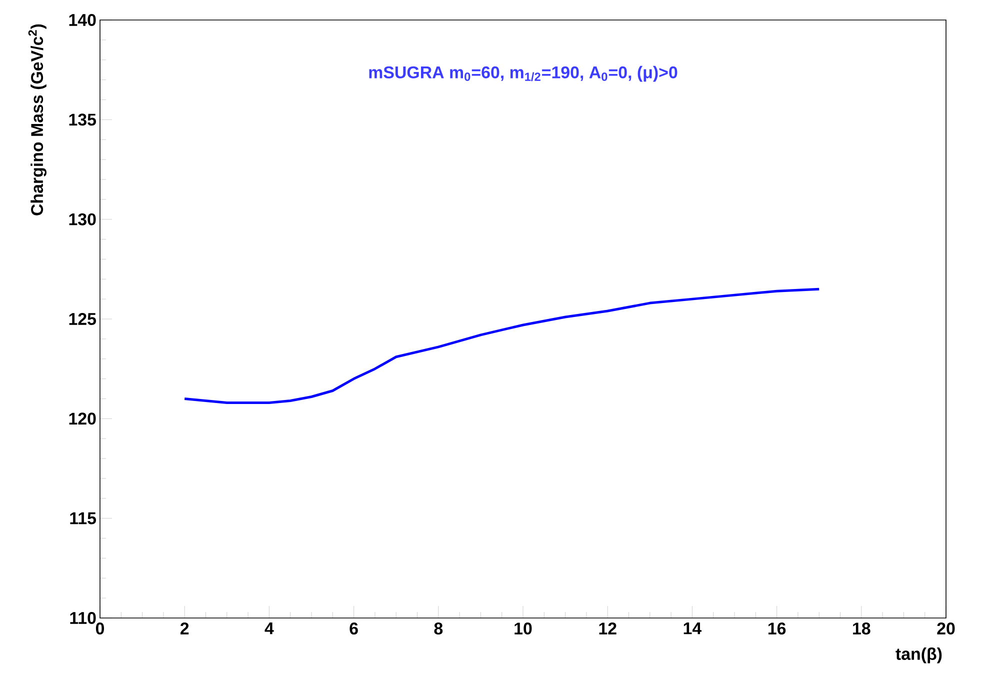 The width and height of the screenshot is (984, 687). Describe the element at coordinates (83, 618) in the screenshot. I see `y-tick-label: 110` at that location.